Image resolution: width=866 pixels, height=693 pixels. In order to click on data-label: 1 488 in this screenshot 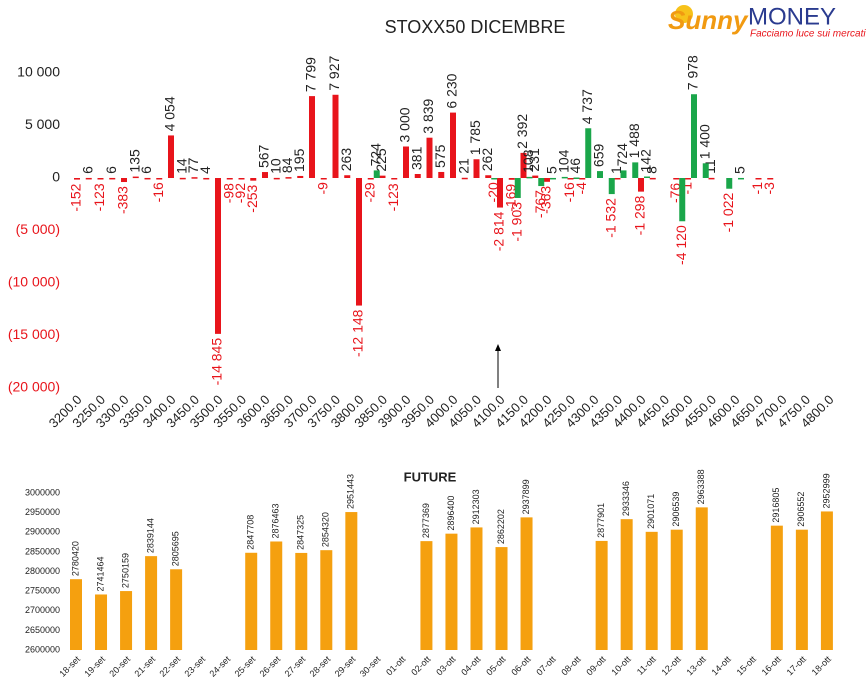, I will do `click(634, 140)`.